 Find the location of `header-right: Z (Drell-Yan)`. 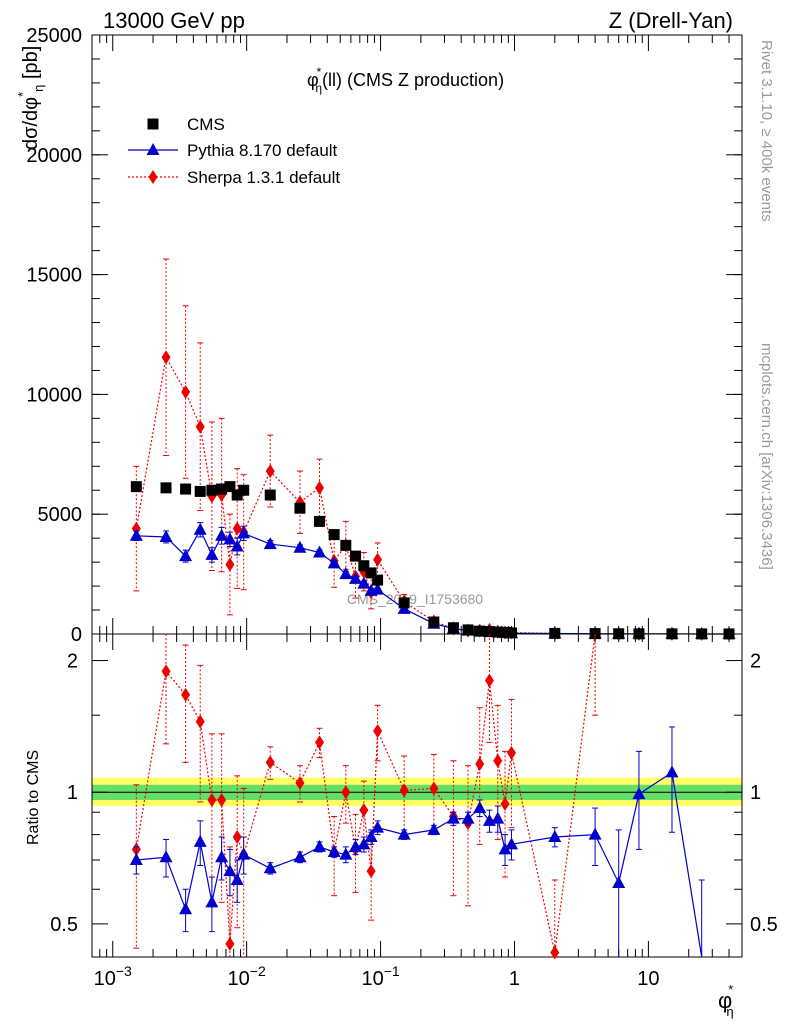

header-right: Z (Drell-Yan) is located at coordinates (671, 20).